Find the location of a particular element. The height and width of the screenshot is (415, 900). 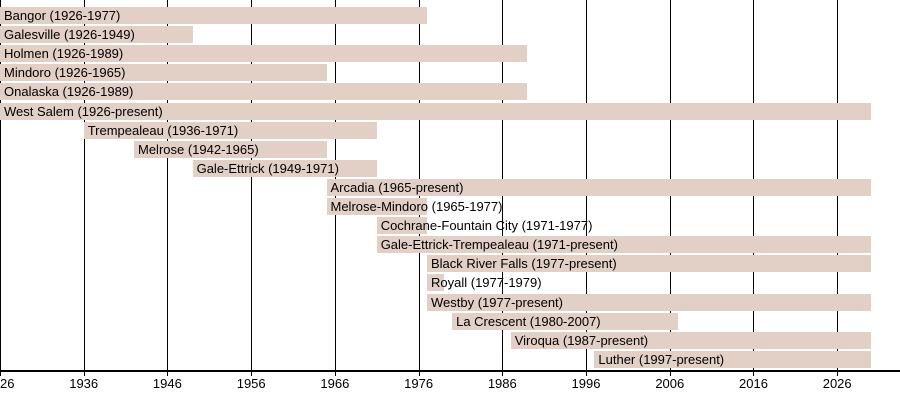

gridline-1926 is located at coordinates (0, 185).